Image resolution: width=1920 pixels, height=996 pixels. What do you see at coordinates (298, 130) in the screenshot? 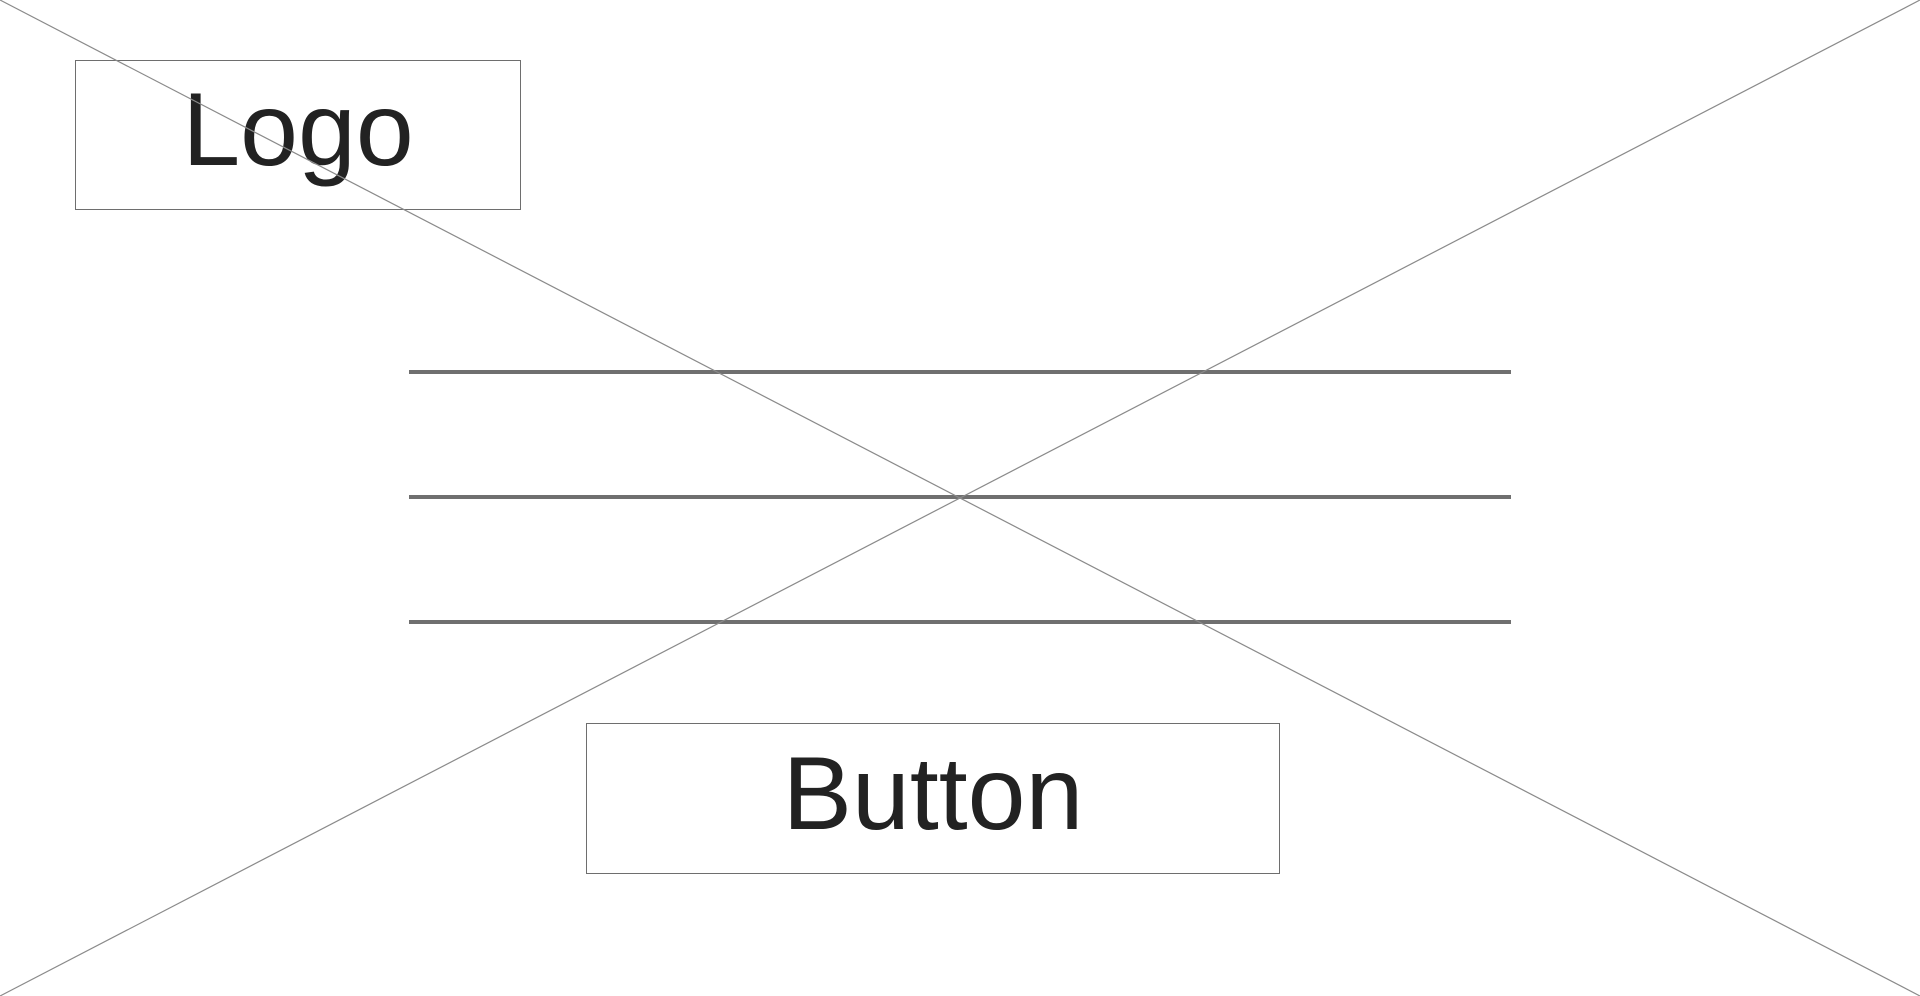
I see `logo-label: Logo` at bounding box center [298, 130].